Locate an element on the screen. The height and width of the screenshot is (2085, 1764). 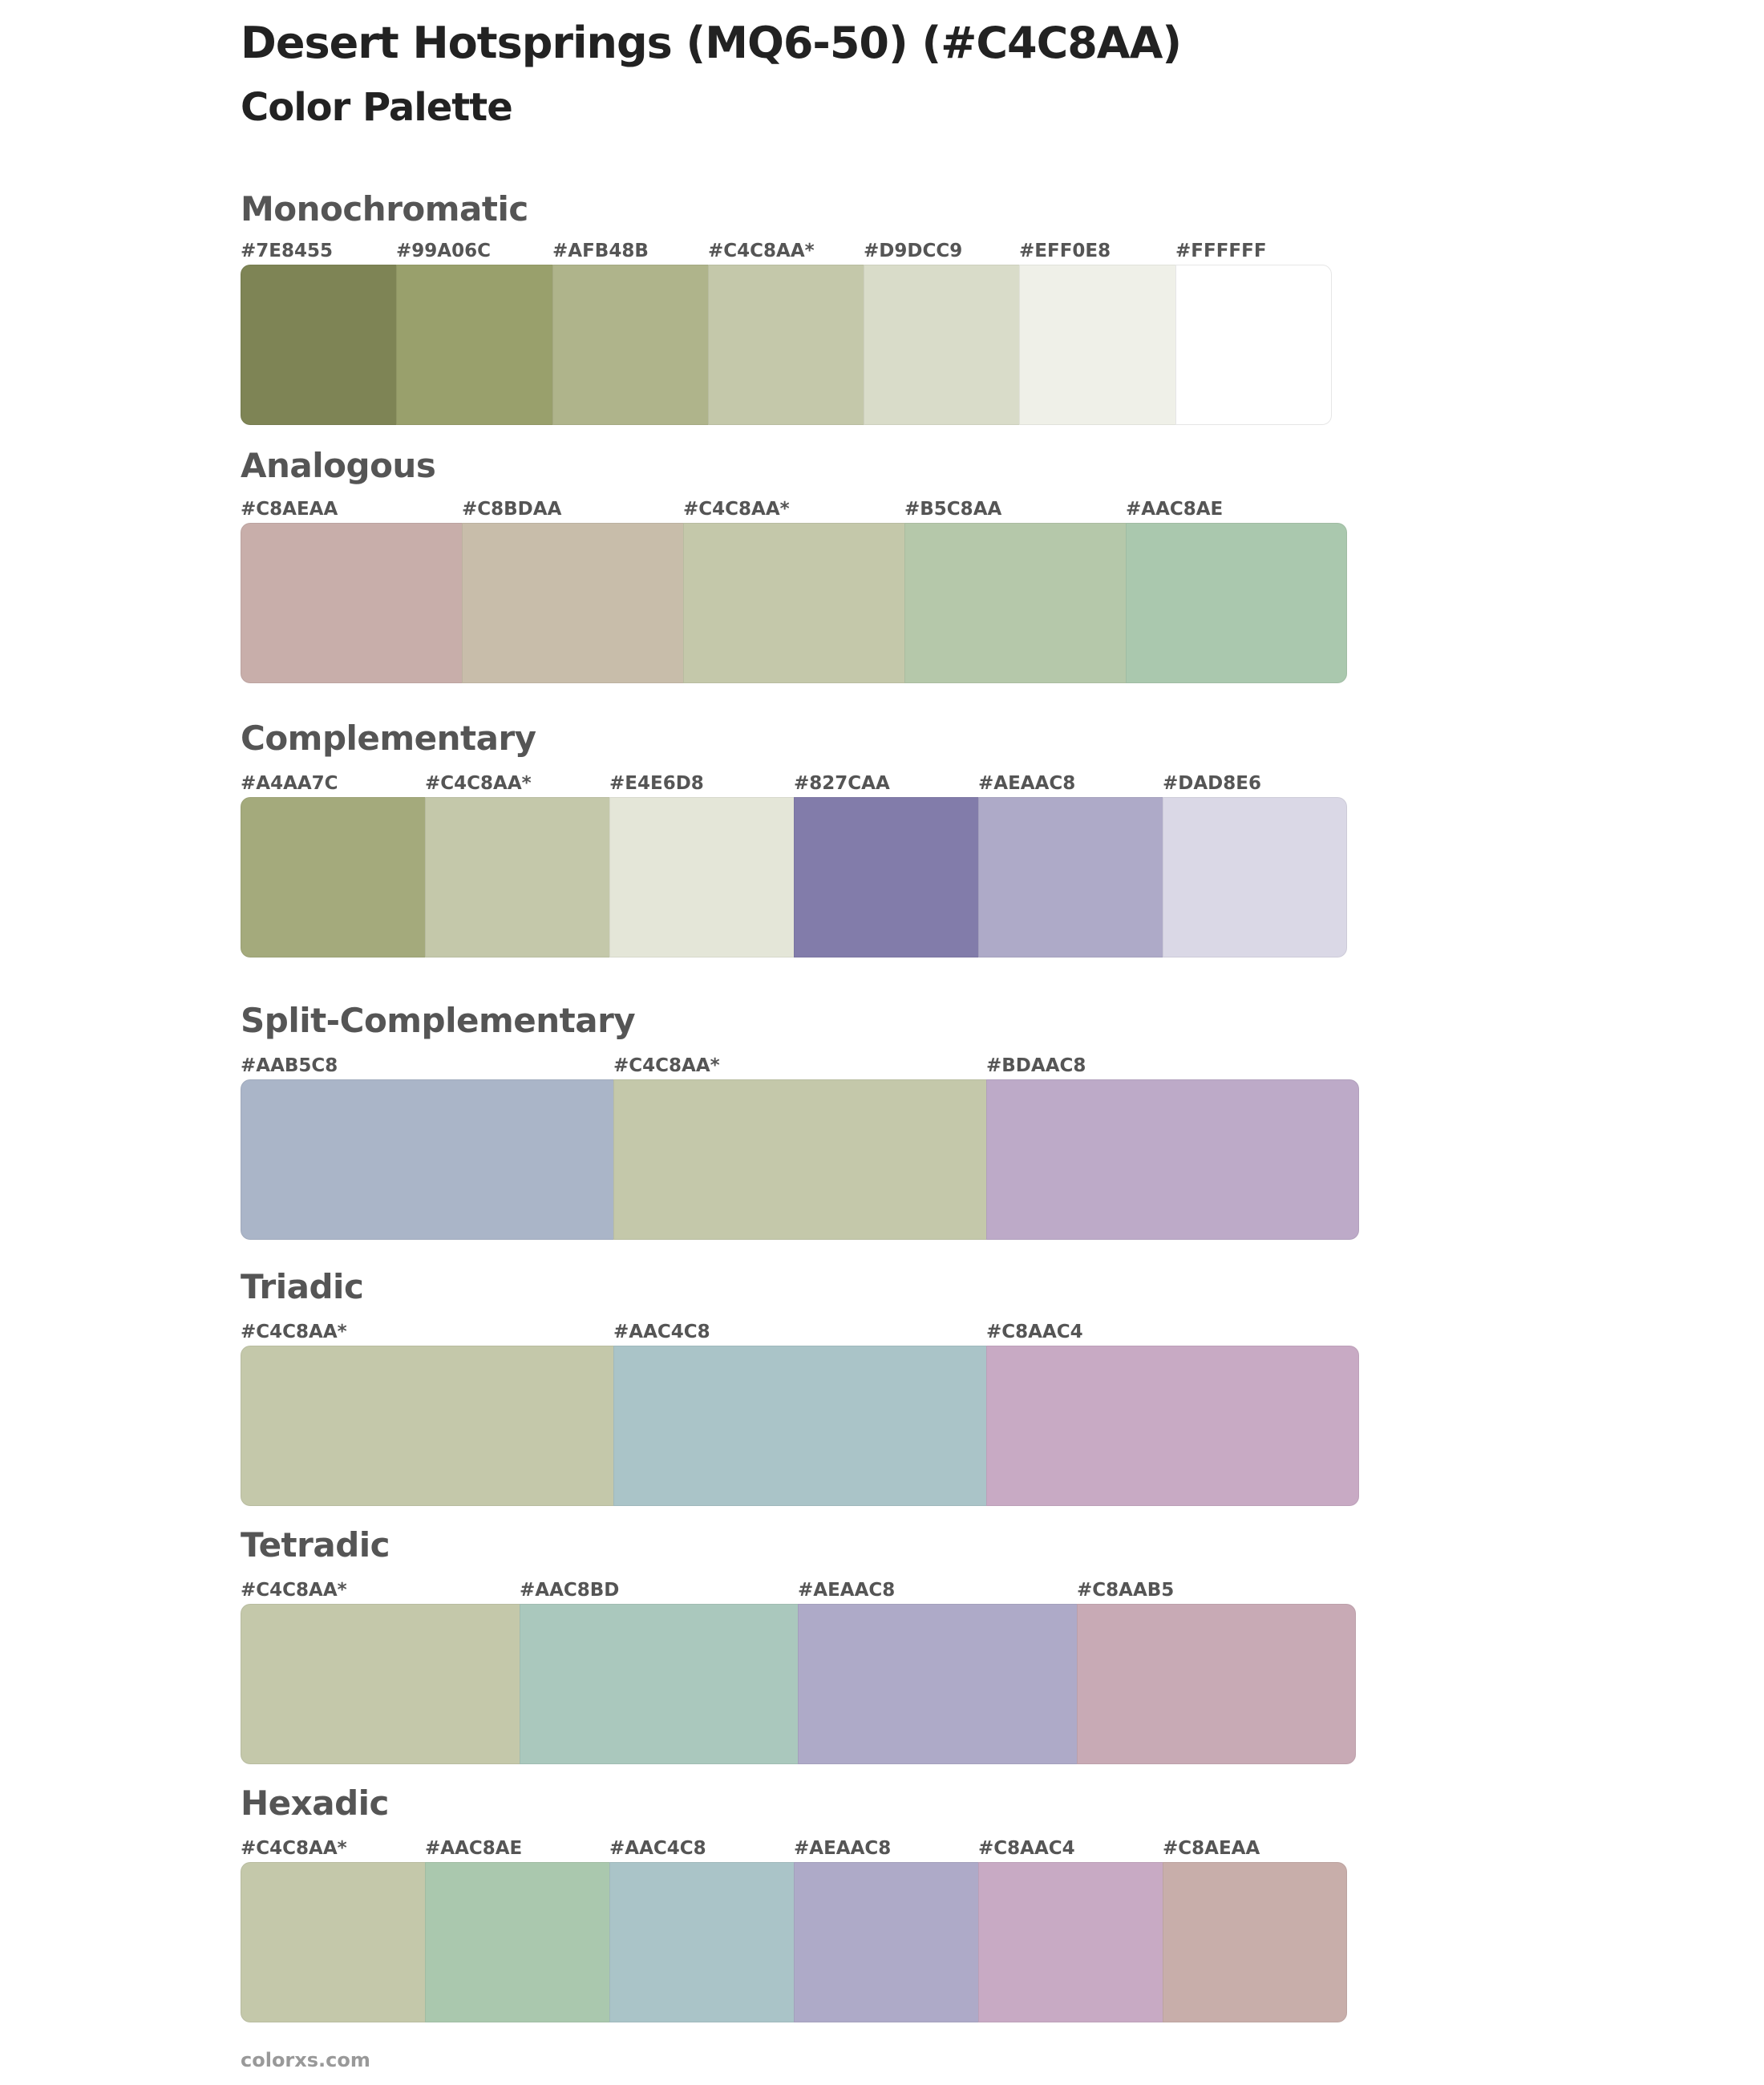
swatch-hex-label: #AFB48B is located at coordinates (600, 251).